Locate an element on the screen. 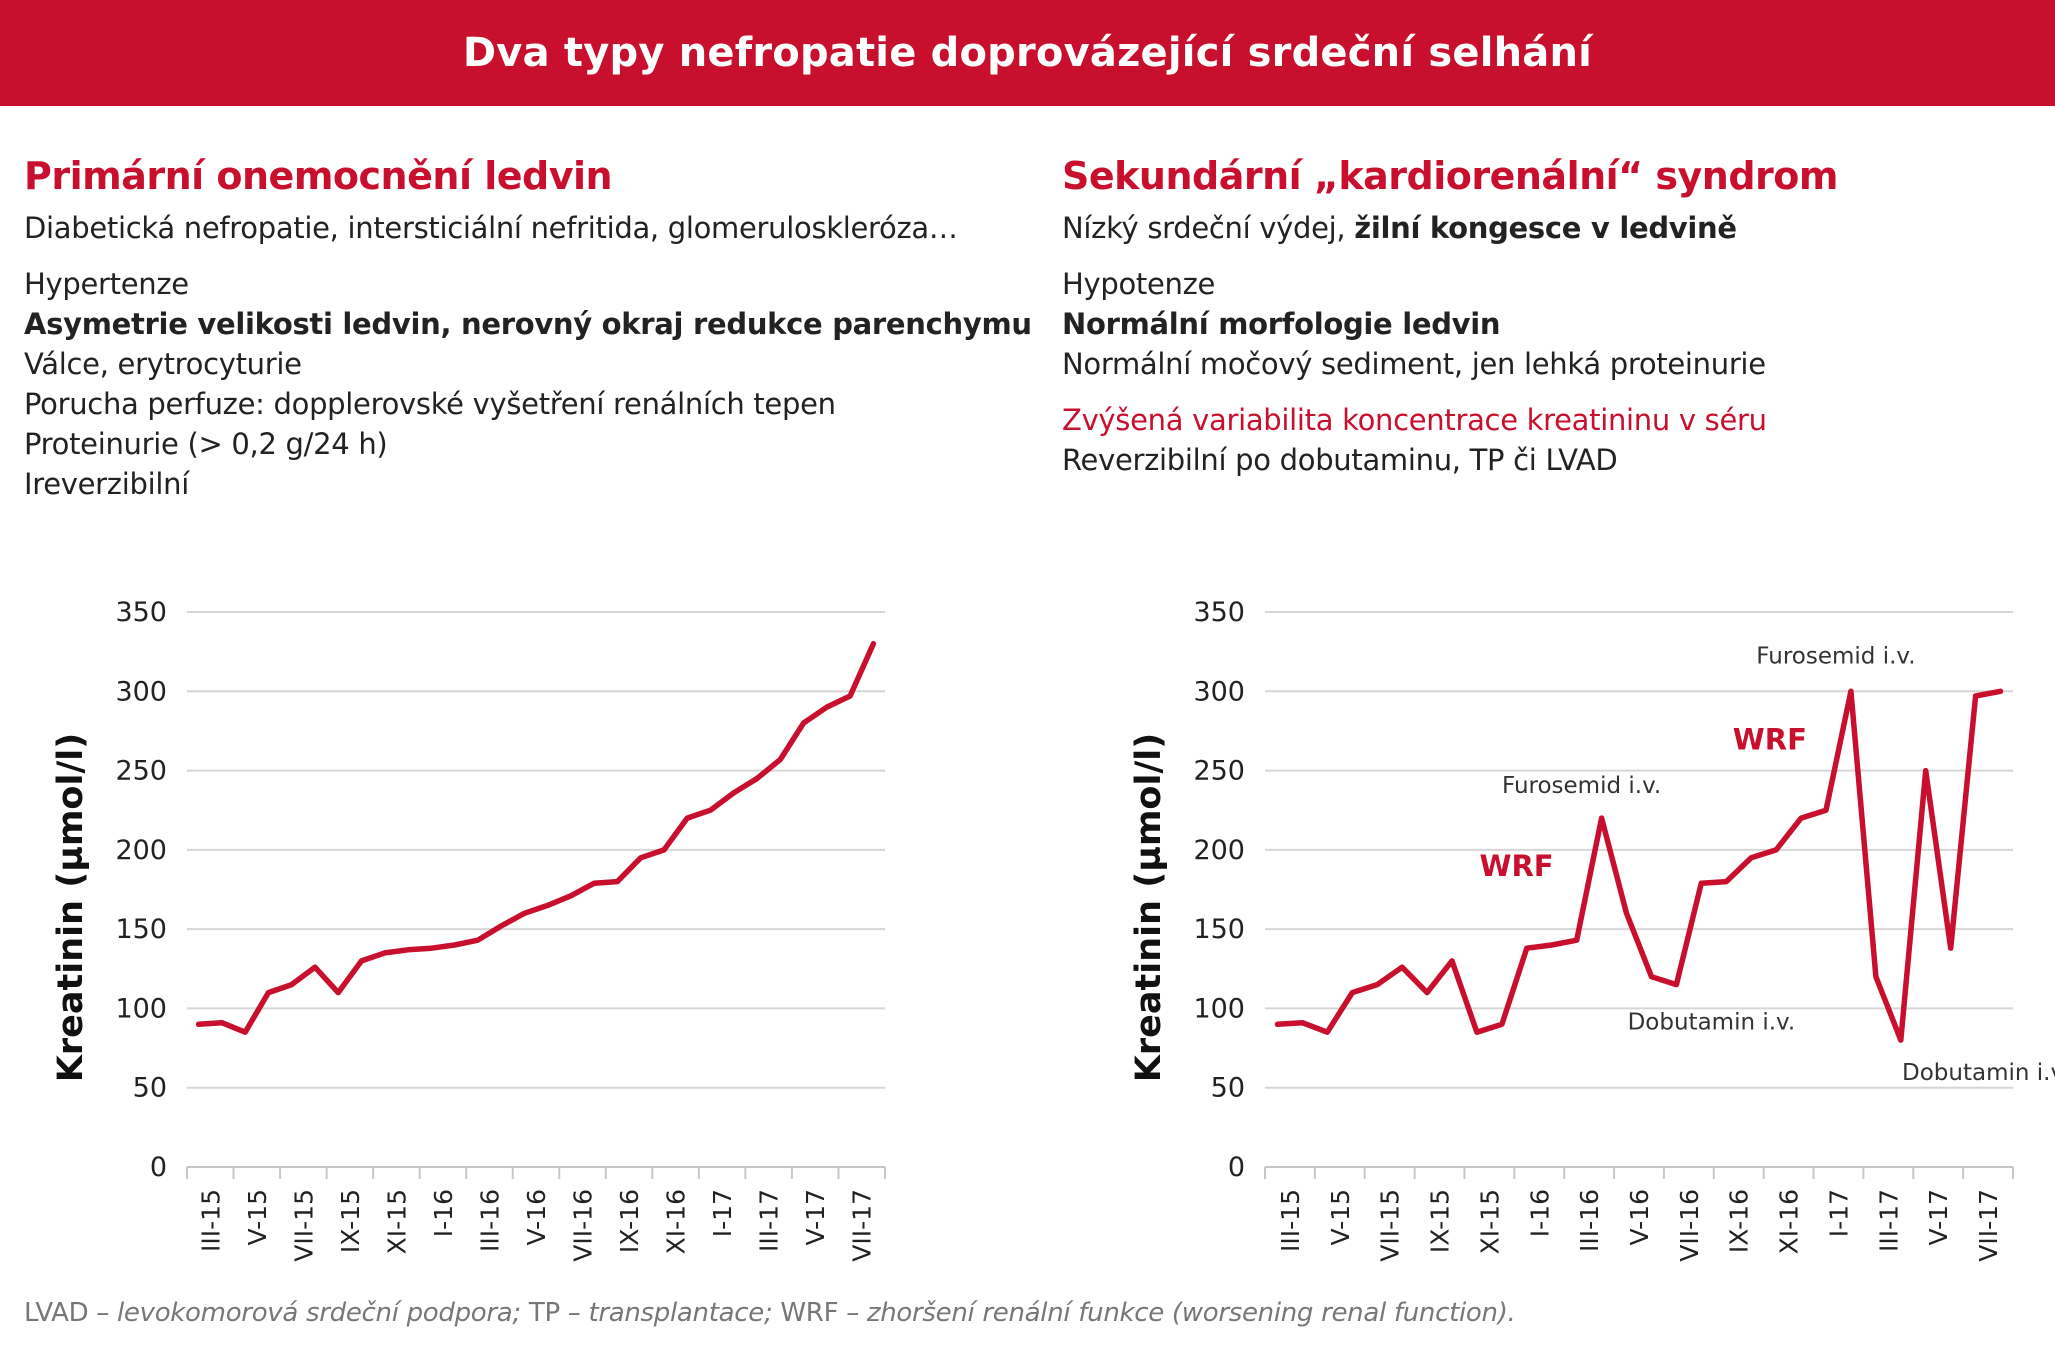  footnote-abbreviation: LVAD is located at coordinates (56, 1313).